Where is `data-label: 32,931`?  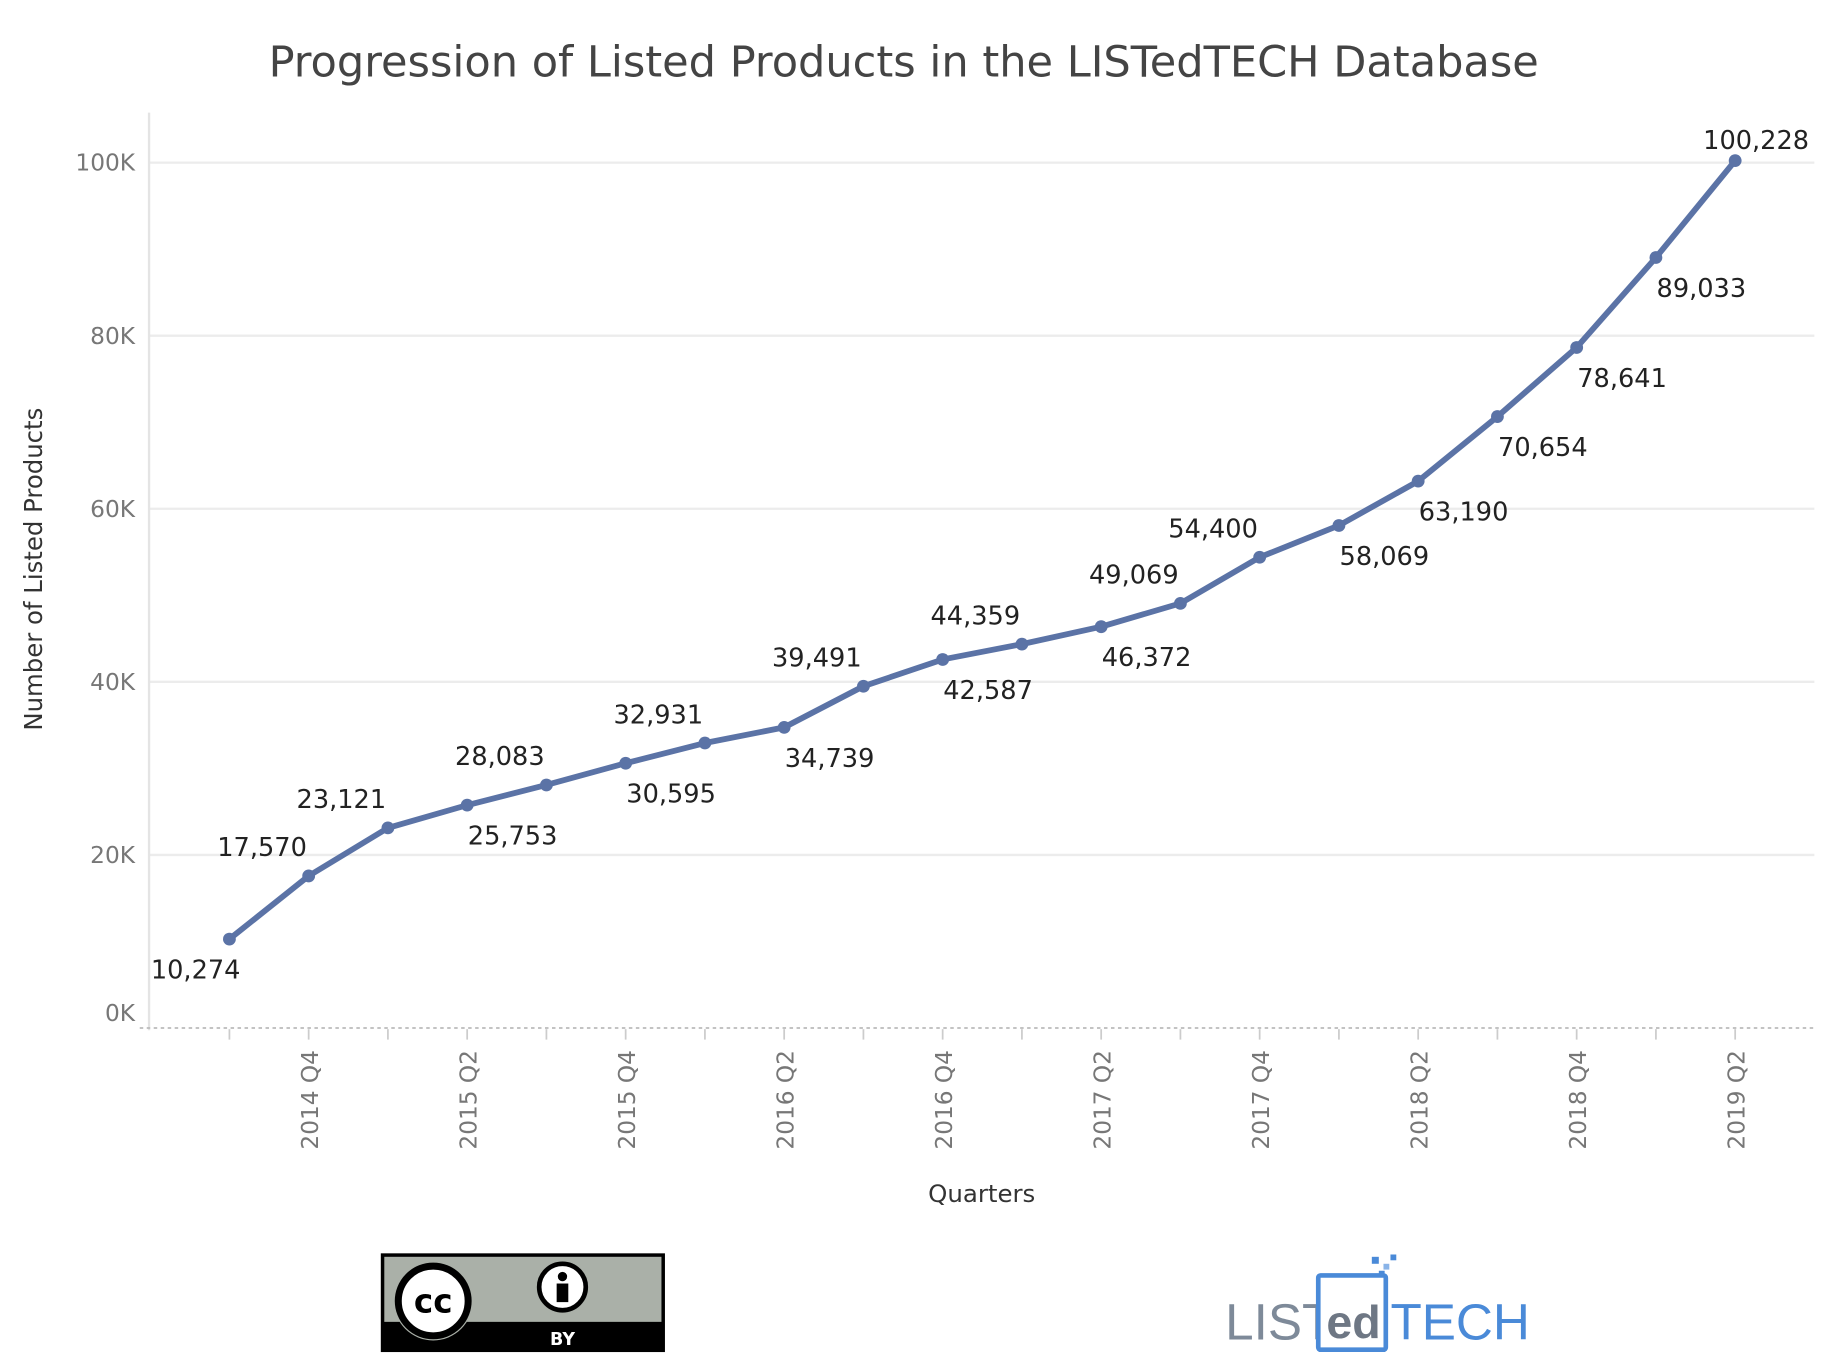 data-label: 32,931 is located at coordinates (659, 715).